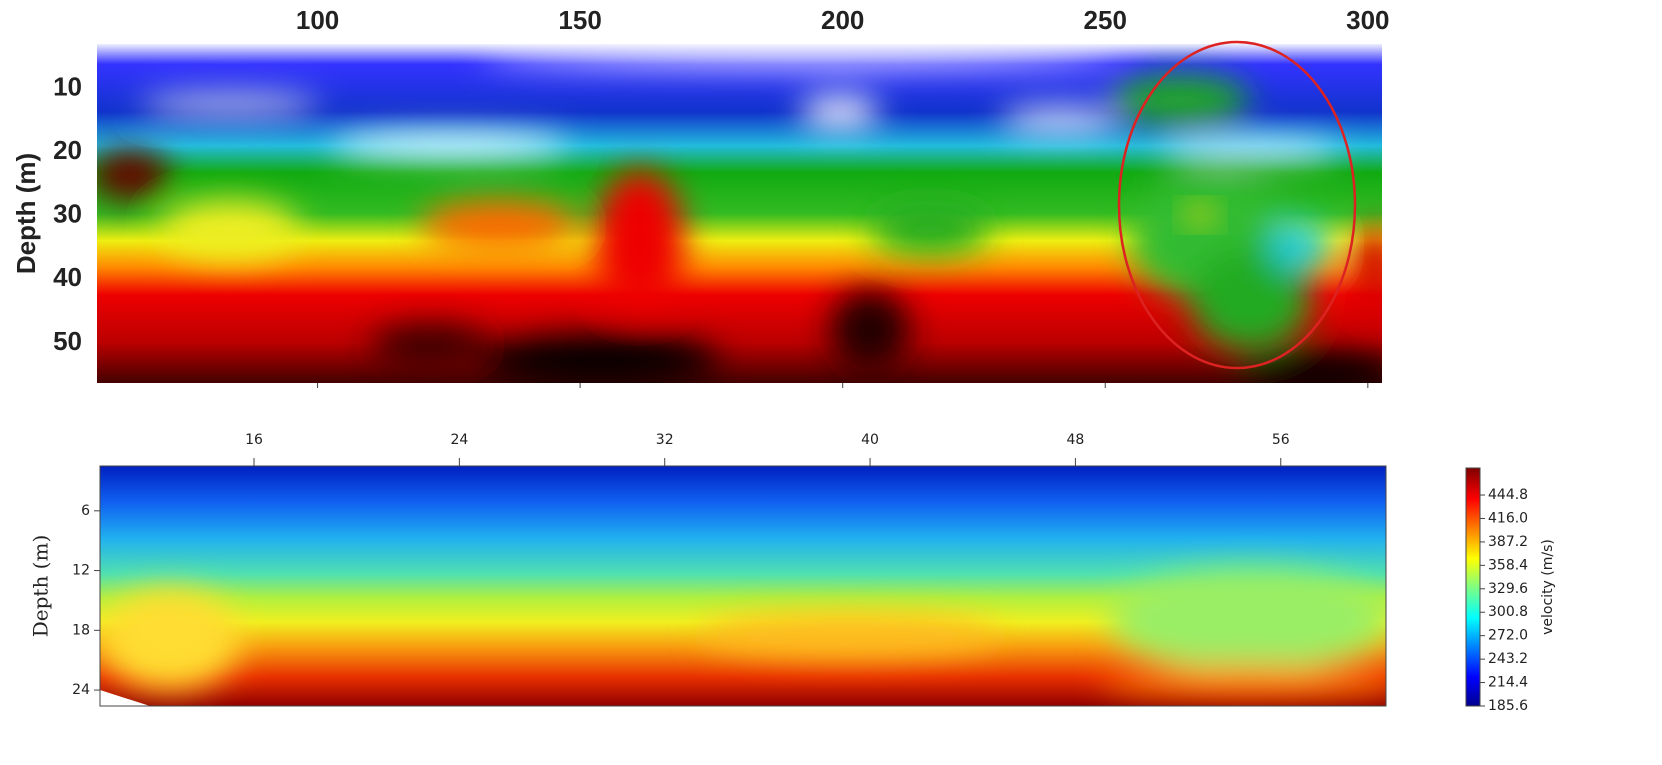 This screenshot has height=765, width=1662. What do you see at coordinates (317, 20) in the screenshot?
I see `x-tick-label: 100` at bounding box center [317, 20].